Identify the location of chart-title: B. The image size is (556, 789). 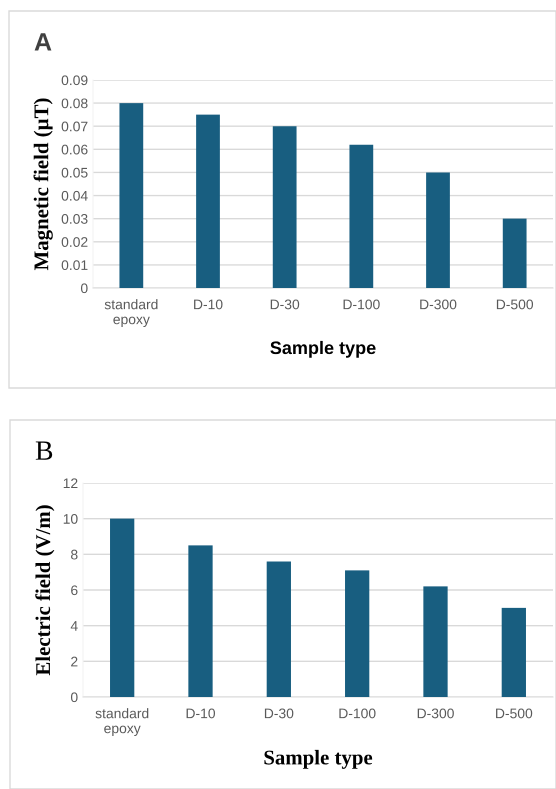
(44, 450).